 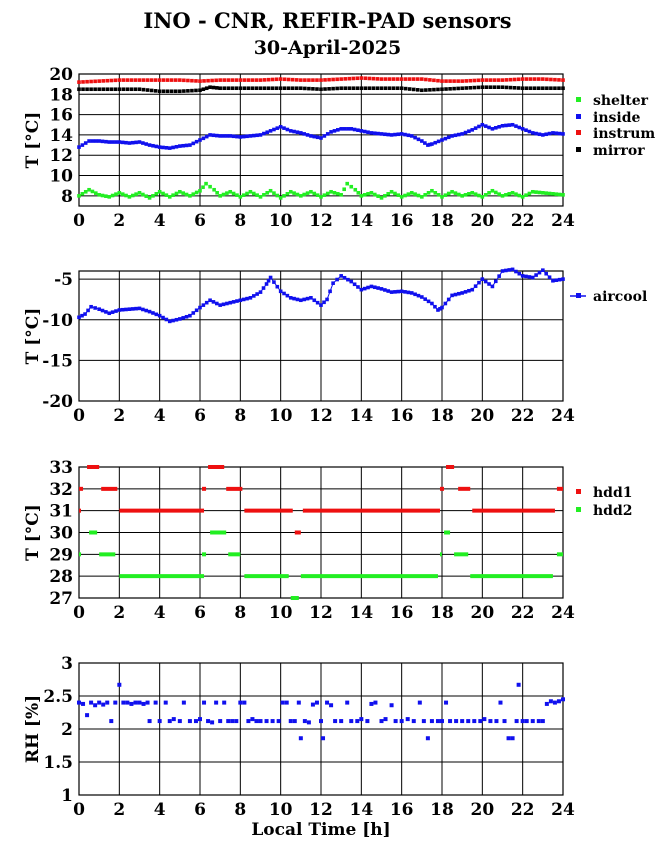 I want to click on legend-label: aircool, so click(x=620, y=297).